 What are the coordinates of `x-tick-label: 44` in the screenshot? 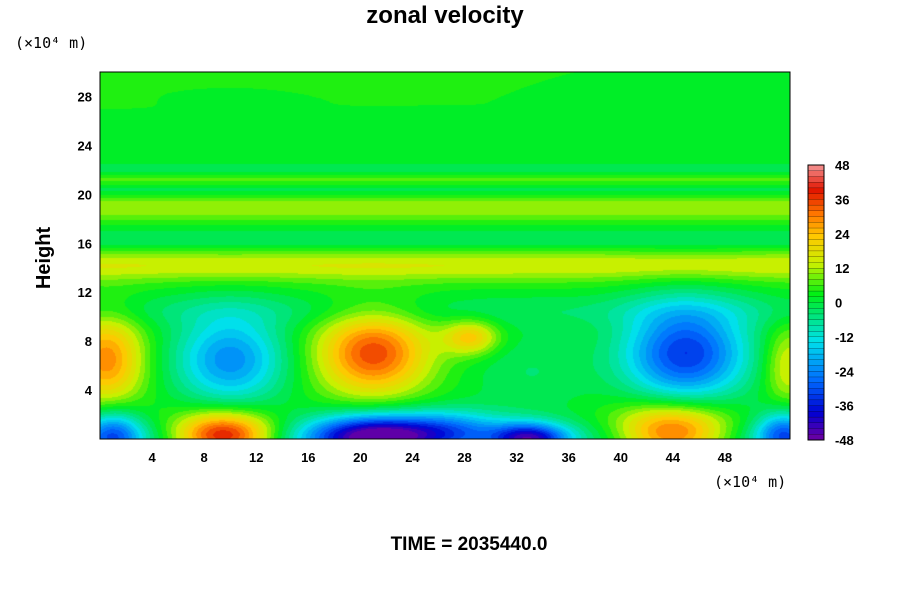 It's located at (673, 457).